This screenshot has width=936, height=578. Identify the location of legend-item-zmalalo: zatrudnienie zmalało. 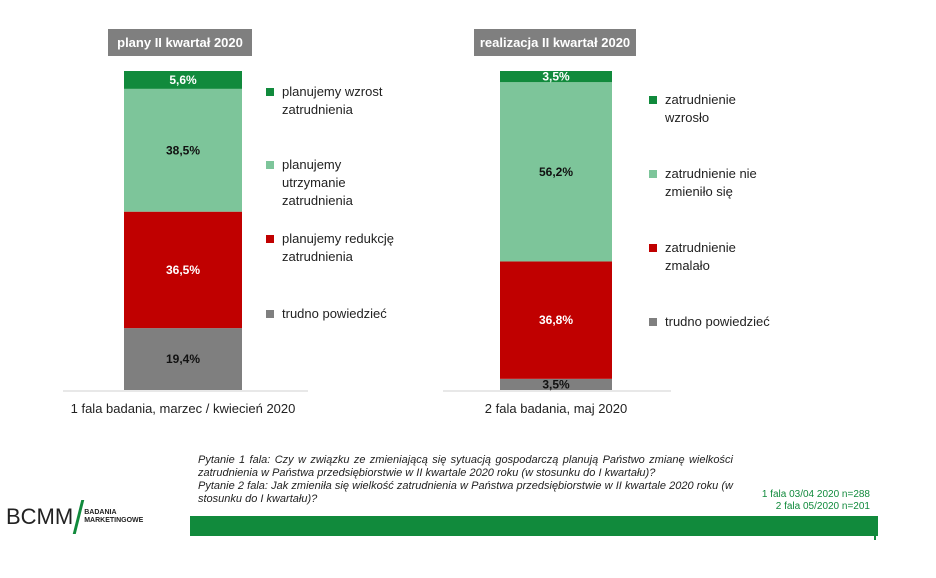
(724, 257).